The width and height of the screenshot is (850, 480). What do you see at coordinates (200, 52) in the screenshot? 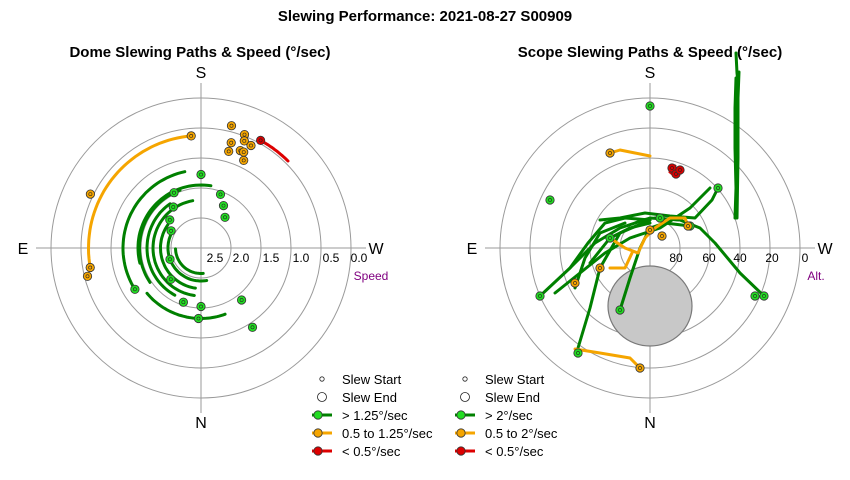
I see `dome-chart-title: Dome Slewing Paths & Speed (°/sec)` at bounding box center [200, 52].